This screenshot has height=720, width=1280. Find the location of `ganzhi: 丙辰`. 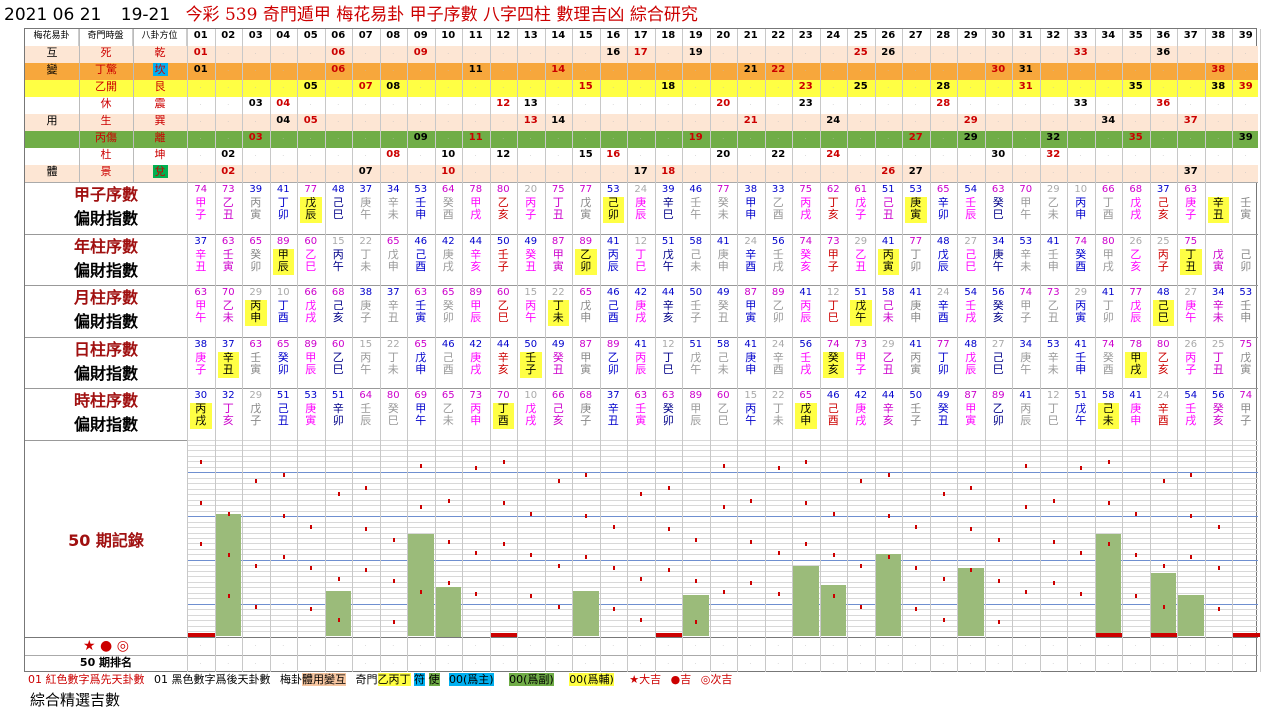

ganzhi: 丙辰 is located at coordinates (1026, 415).